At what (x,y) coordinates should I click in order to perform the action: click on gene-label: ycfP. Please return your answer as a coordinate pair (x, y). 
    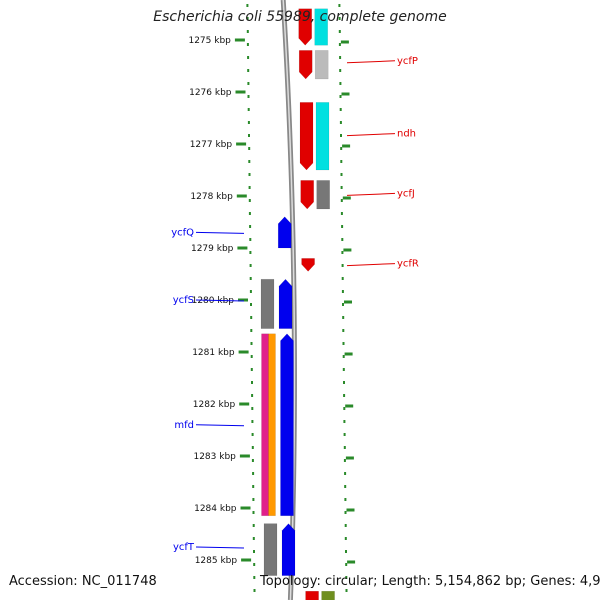
    Looking at the image, I should click on (407, 61).